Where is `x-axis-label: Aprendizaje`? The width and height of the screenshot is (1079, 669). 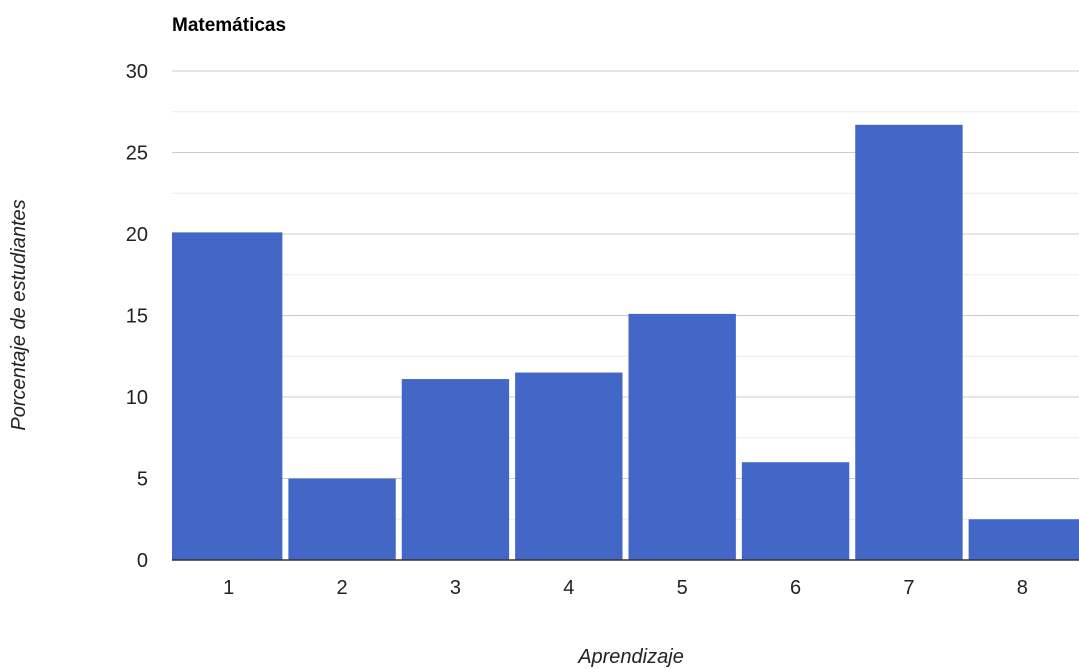
x-axis-label: Aprendizaje is located at coordinates (630, 657).